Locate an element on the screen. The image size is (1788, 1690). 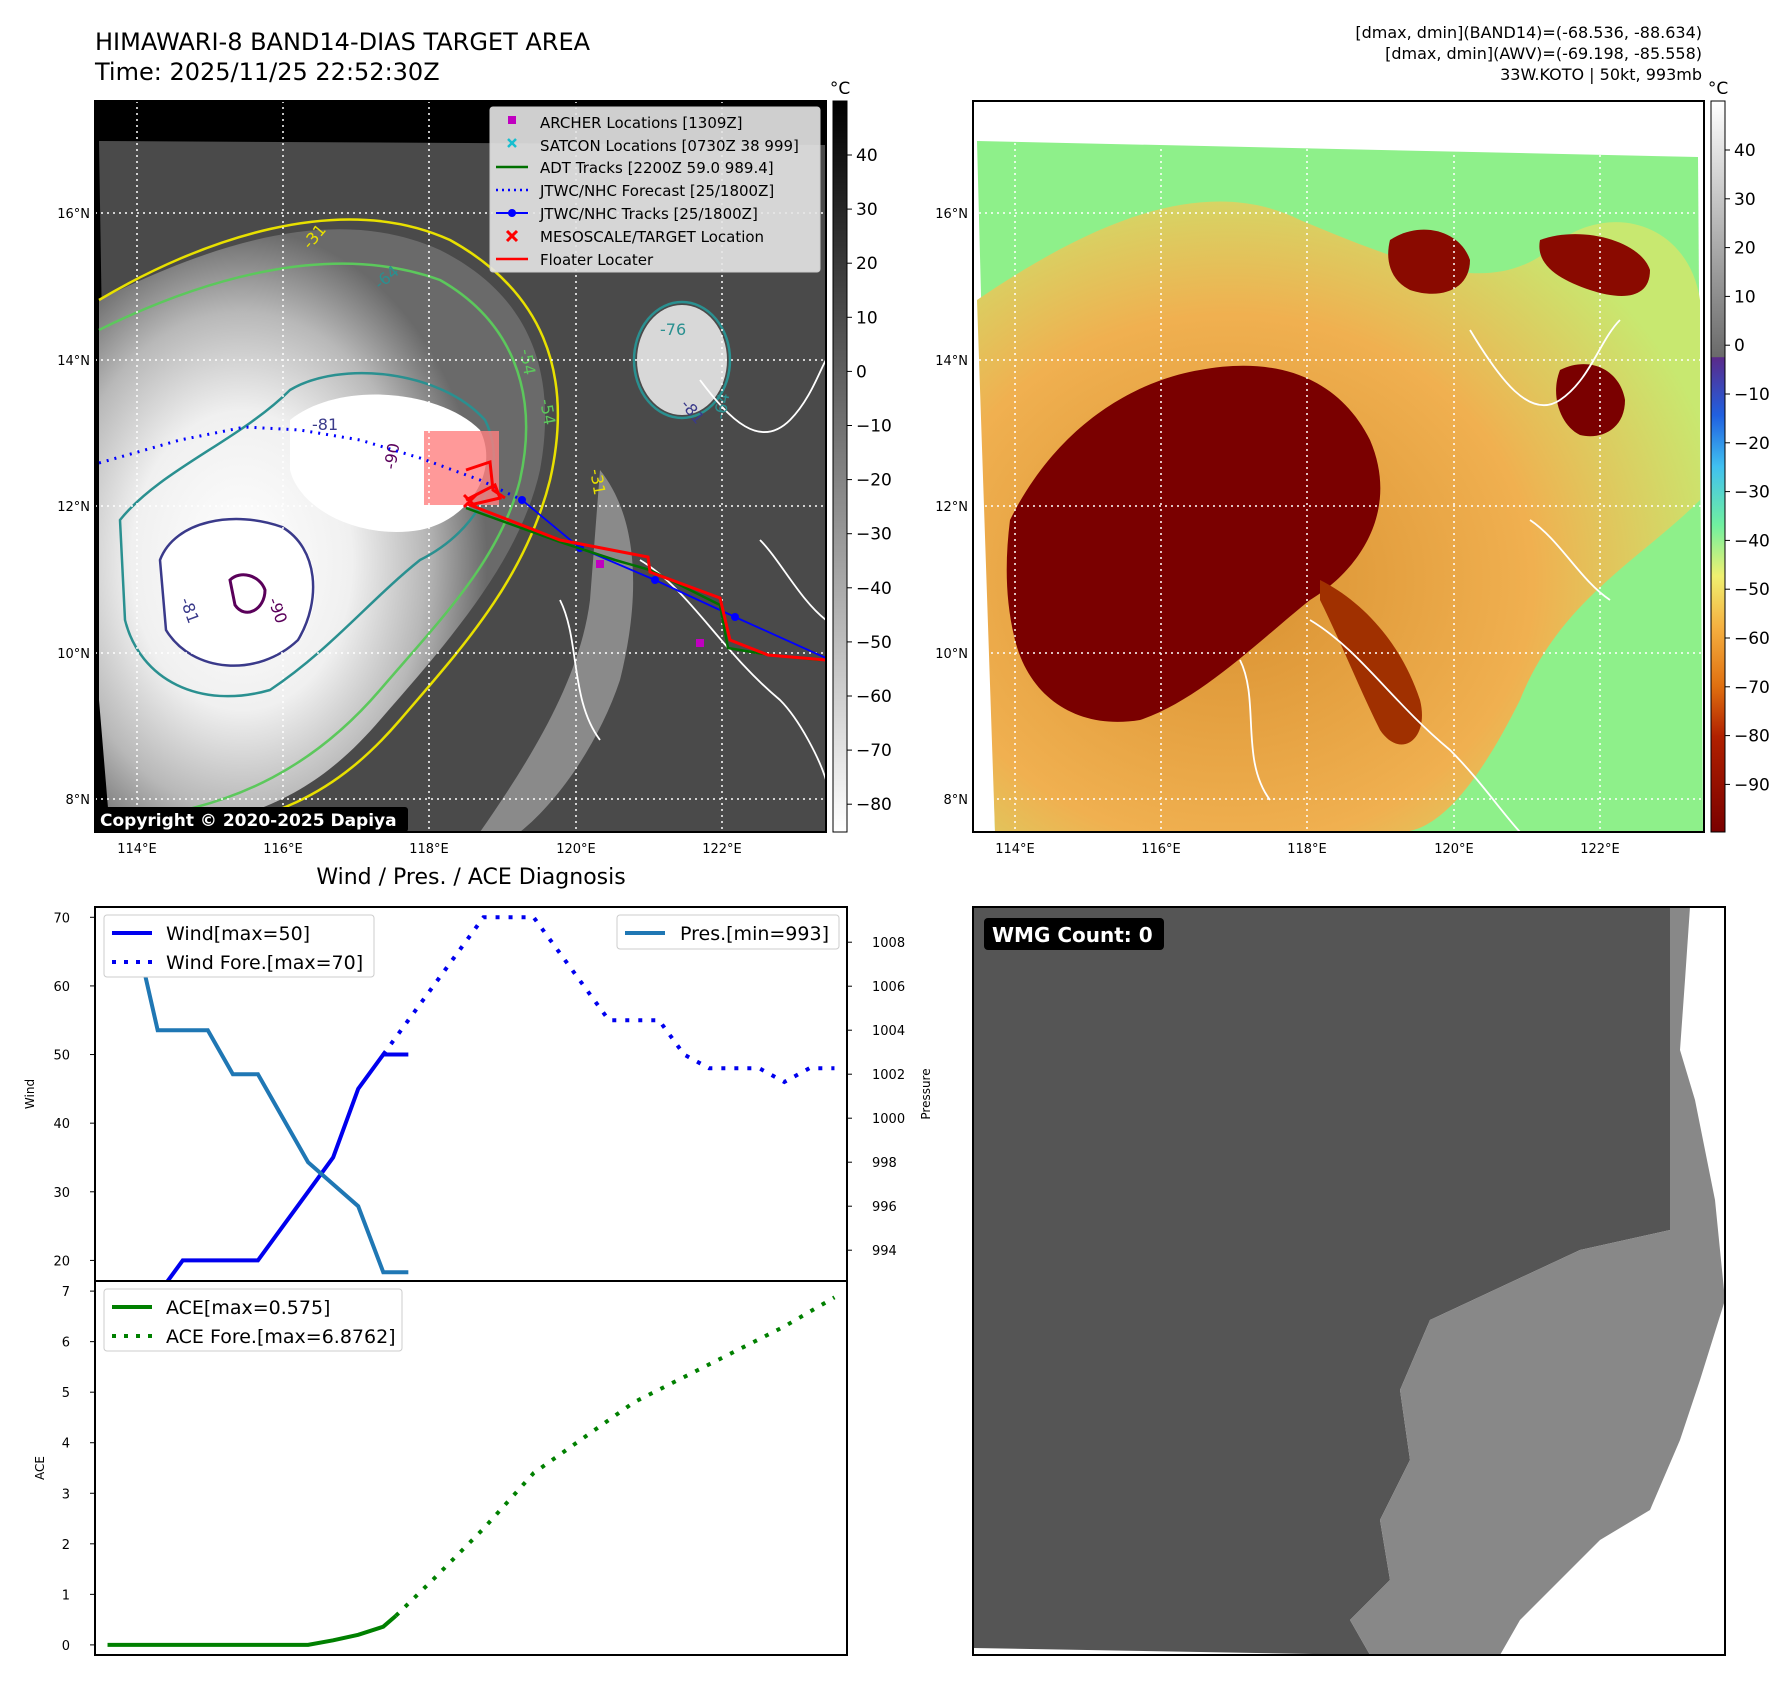
ir-lon-tick-3: 120°E is located at coordinates (576, 849).